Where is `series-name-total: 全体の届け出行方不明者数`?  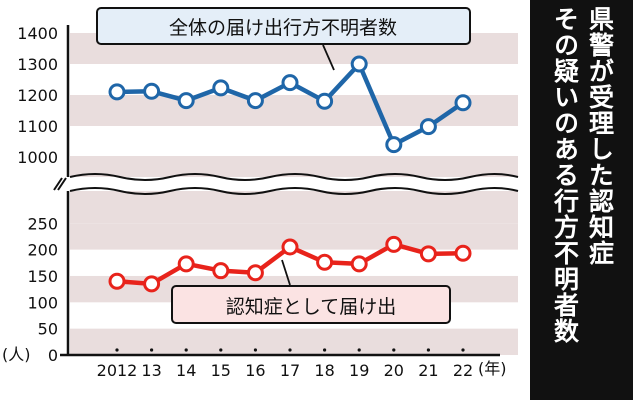
series-name-total: 全体の届け出行方不明者数 is located at coordinates (283, 28).